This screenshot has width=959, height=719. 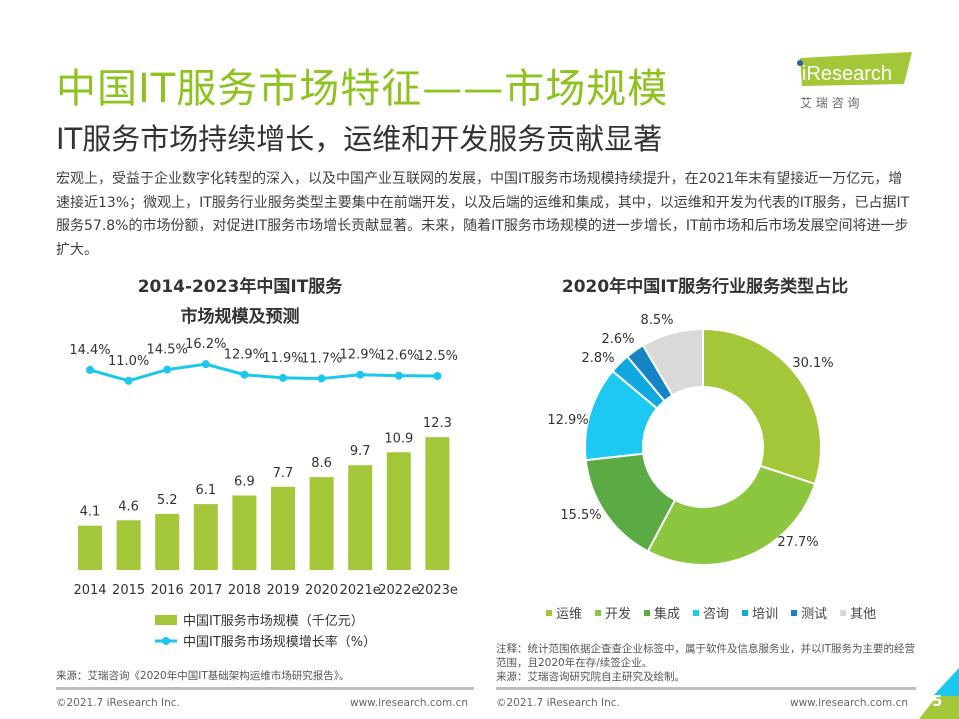 What do you see at coordinates (90, 512) in the screenshot?
I see `bar-label-2014: 4.1` at bounding box center [90, 512].